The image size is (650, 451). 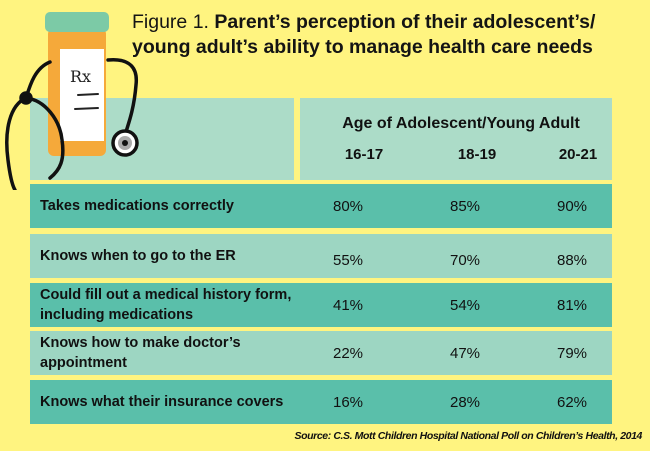 I want to click on cell-value: 88%, so click(x=572, y=260).